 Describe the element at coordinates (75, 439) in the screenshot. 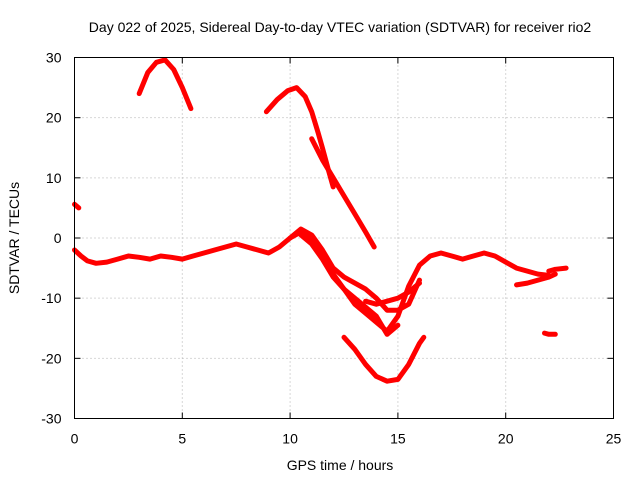

I see `x-tick-label: 0` at that location.